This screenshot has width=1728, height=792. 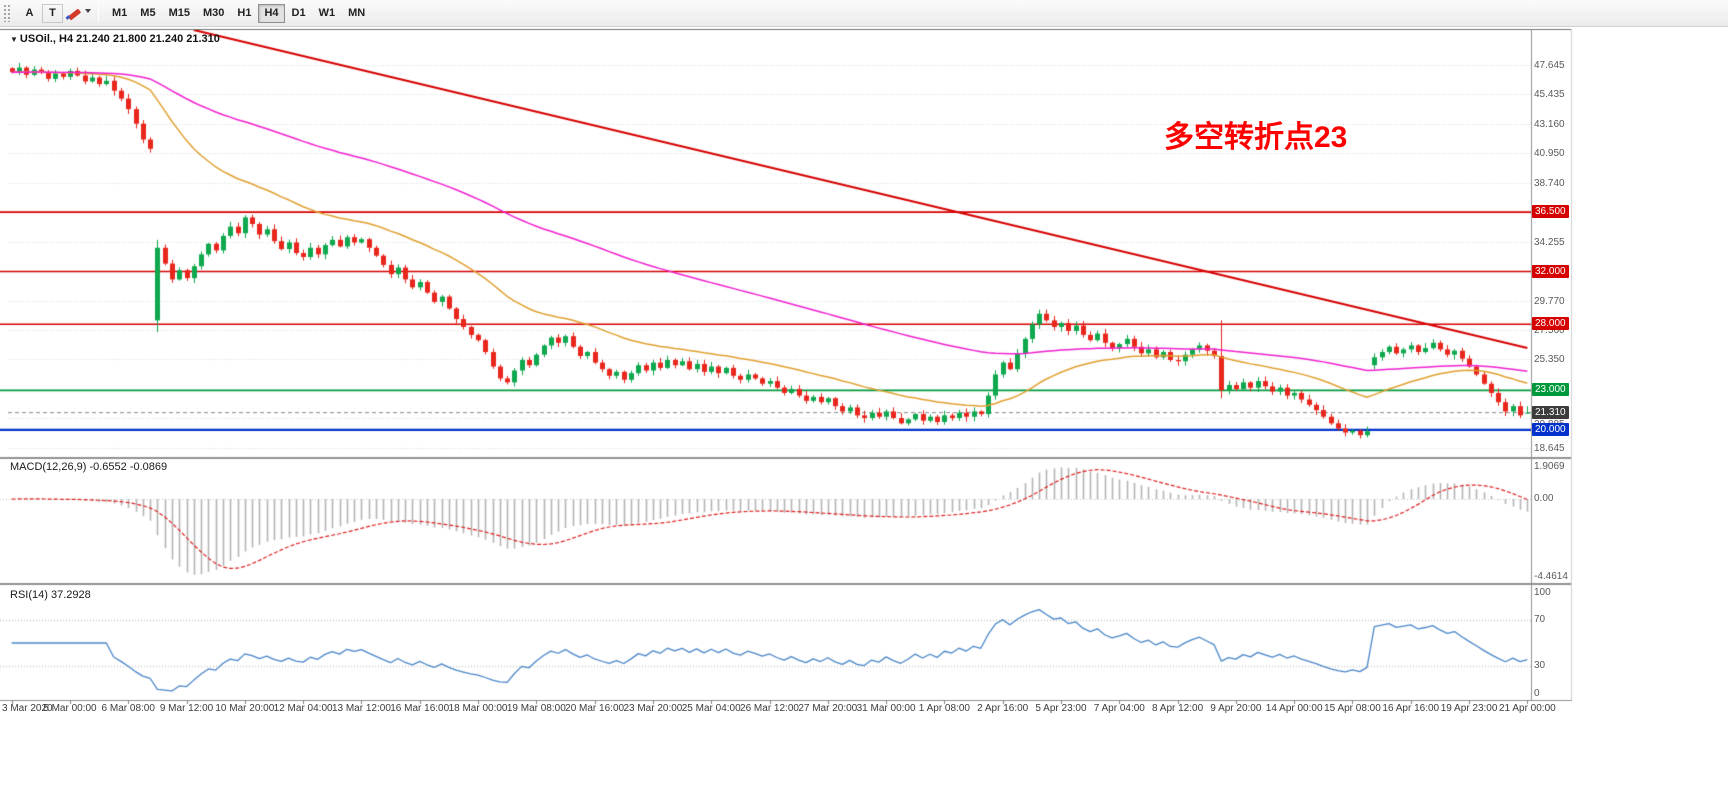 What do you see at coordinates (828, 708) in the screenshot?
I see `time-axis-label: 27 Mar 20:00` at bounding box center [828, 708].